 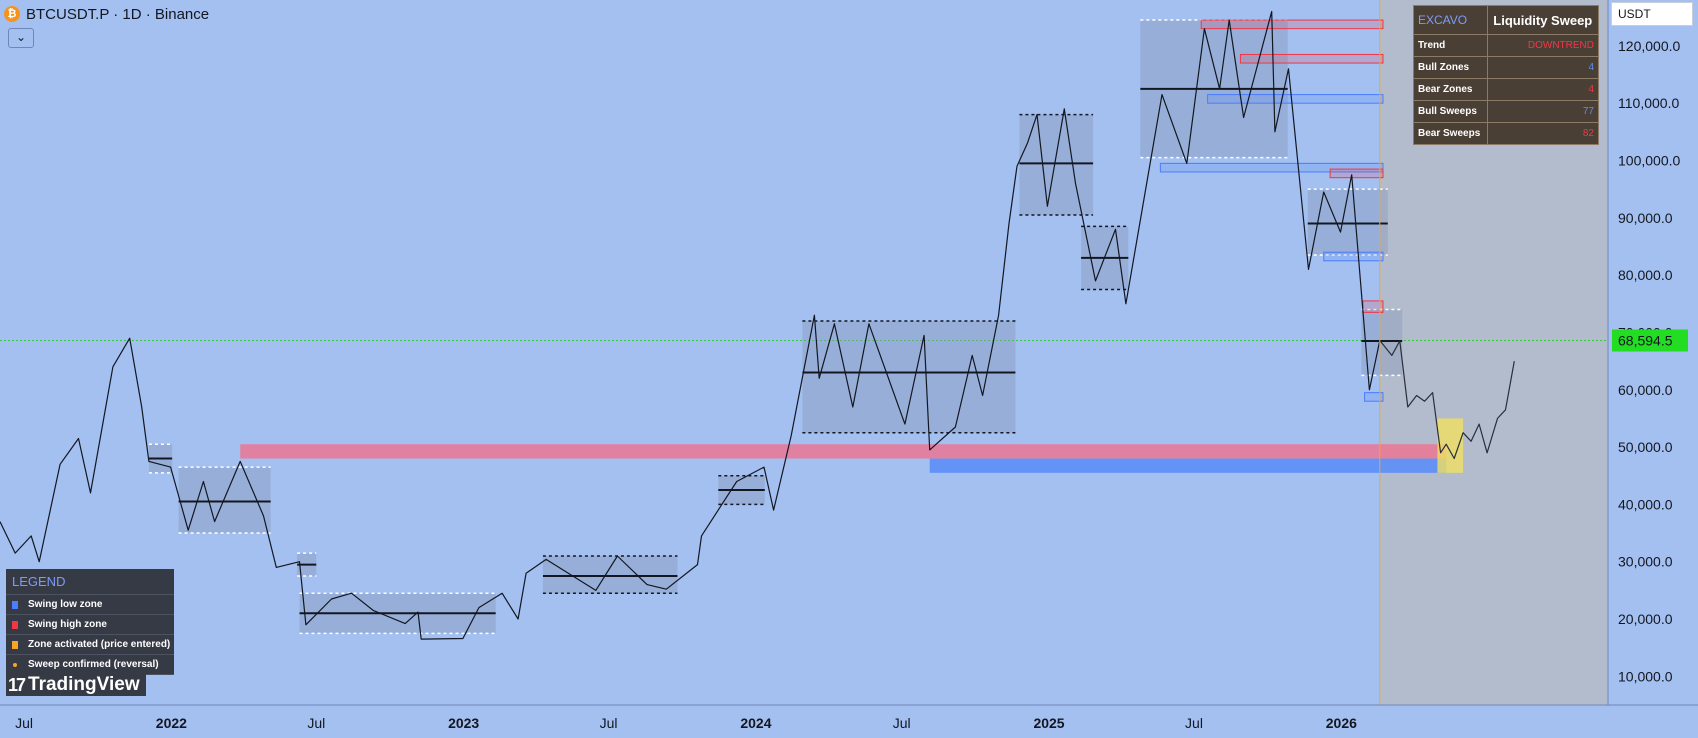 What do you see at coordinates (1648, 103) in the screenshot?
I see `y-tick-label: 110,000.0` at bounding box center [1648, 103].